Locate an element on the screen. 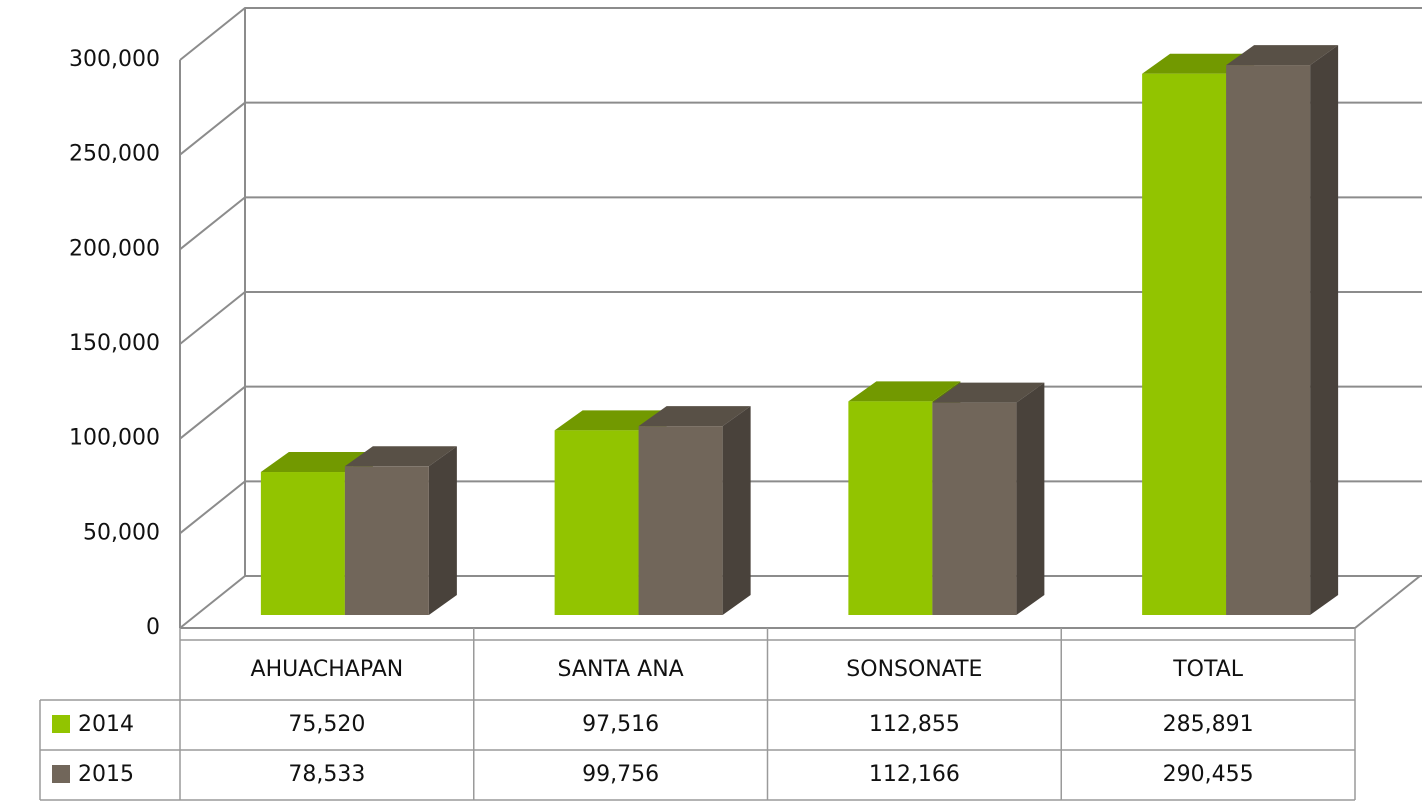  legend-label: 2015 is located at coordinates (106, 774).